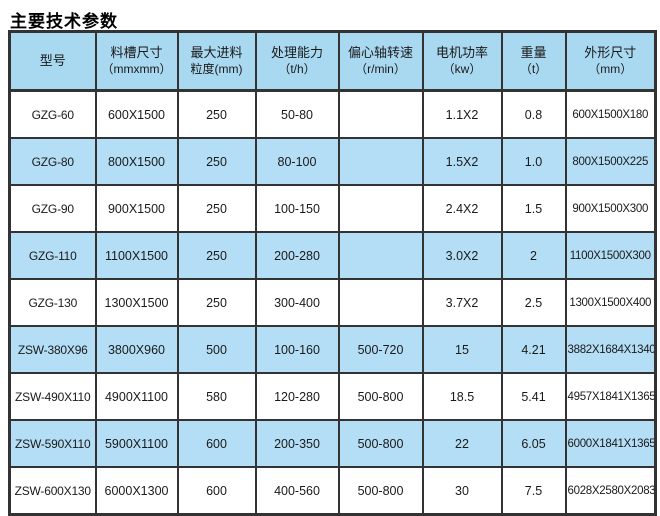 This screenshot has width=660, height=516. I want to click on table-cell: 2.5, so click(533, 302).